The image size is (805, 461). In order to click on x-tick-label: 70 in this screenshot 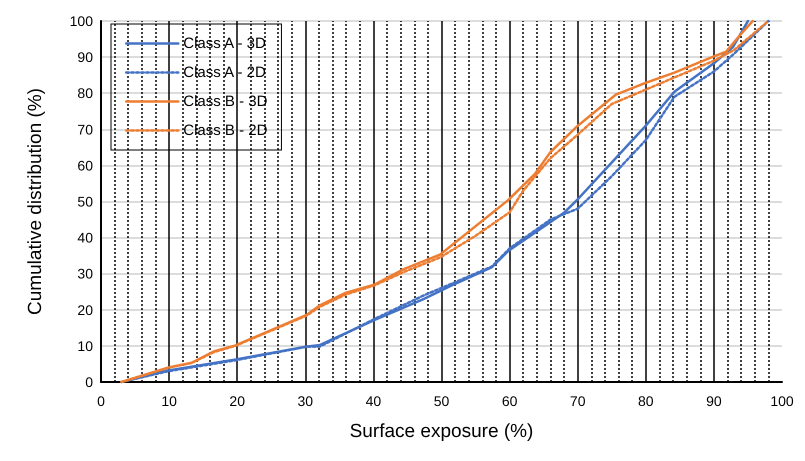, I will do `click(578, 401)`.